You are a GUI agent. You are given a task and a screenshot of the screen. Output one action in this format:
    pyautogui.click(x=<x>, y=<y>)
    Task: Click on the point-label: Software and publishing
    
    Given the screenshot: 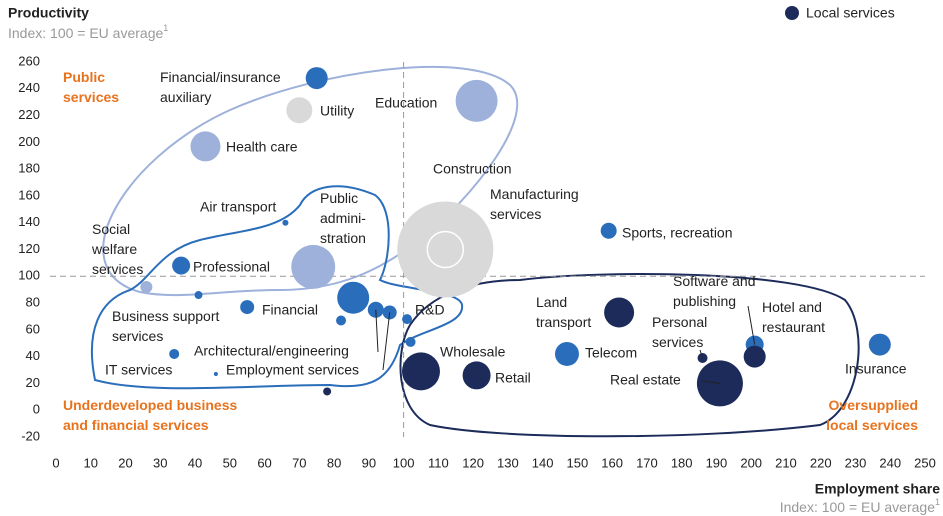 What is the action you would take?
    pyautogui.click(x=714, y=291)
    